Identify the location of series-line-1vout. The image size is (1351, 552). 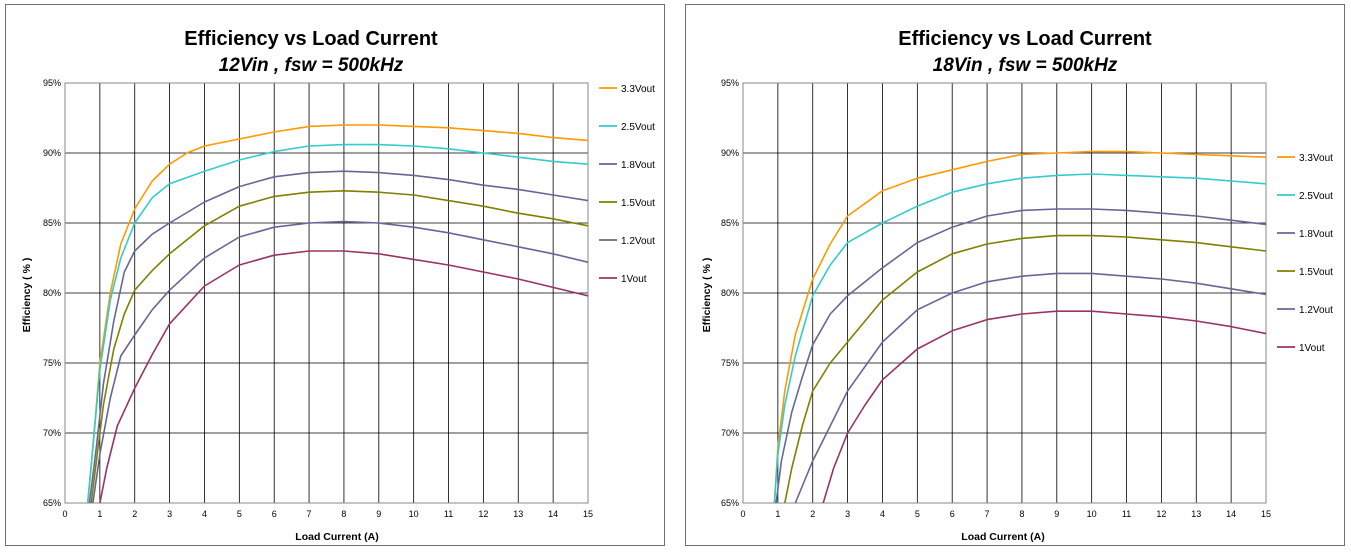
(1044, 406).